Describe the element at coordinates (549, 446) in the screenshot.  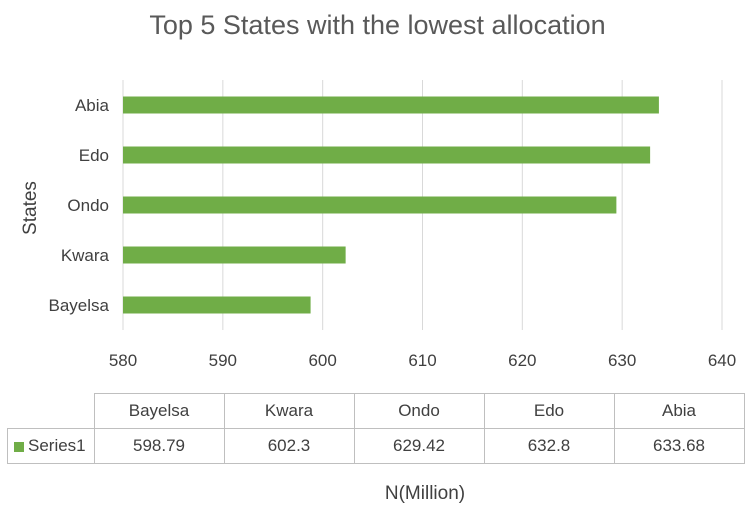
I see `data-table-value-cell: 632.8` at that location.